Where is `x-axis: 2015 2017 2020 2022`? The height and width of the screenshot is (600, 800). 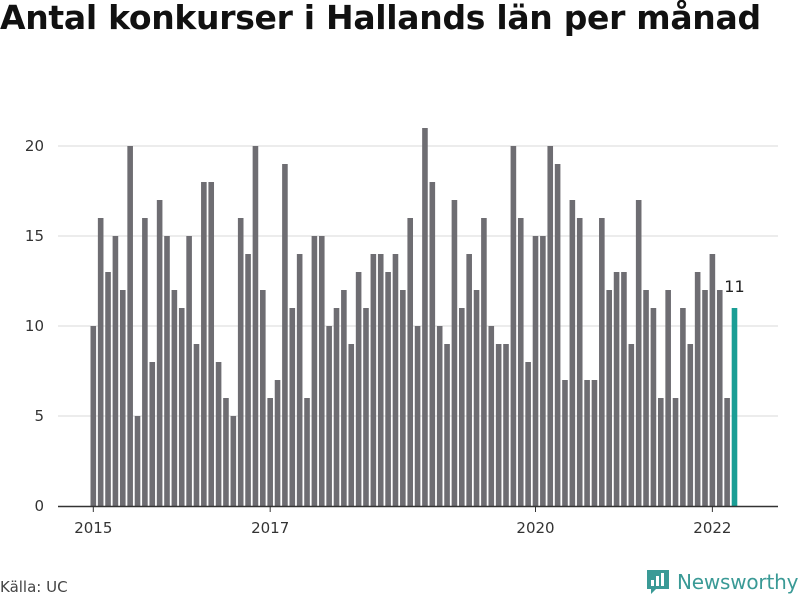
x-axis: 2015 2017 2020 2022 is located at coordinates (418, 521).